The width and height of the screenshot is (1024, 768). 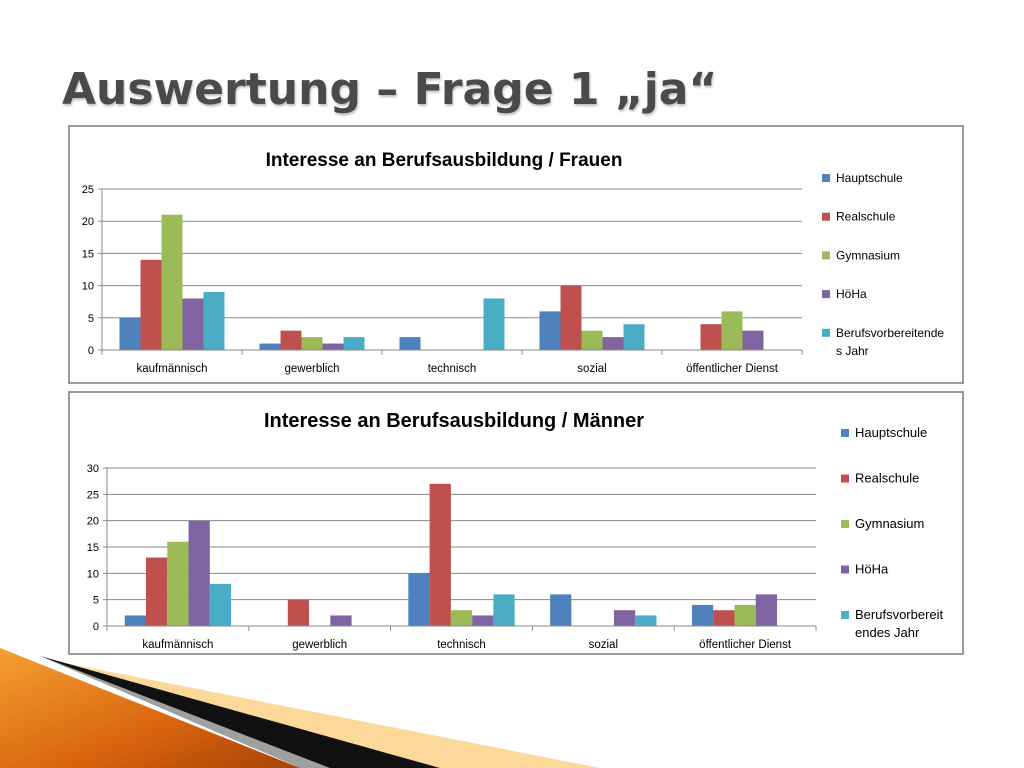 I want to click on y-tick-label: 30, so click(x=93, y=469).